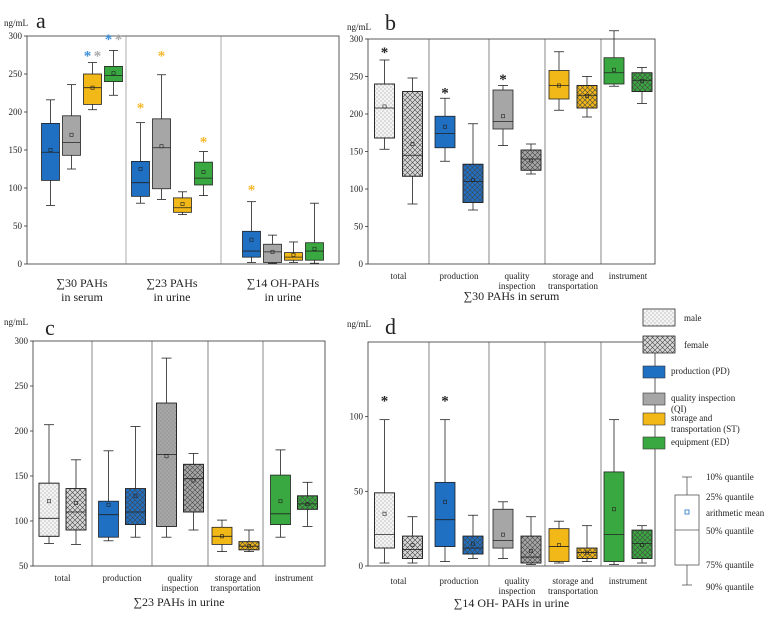 The width and height of the screenshot is (766, 623). What do you see at coordinates (692, 418) in the screenshot?
I see `legend-label: storage and` at bounding box center [692, 418].